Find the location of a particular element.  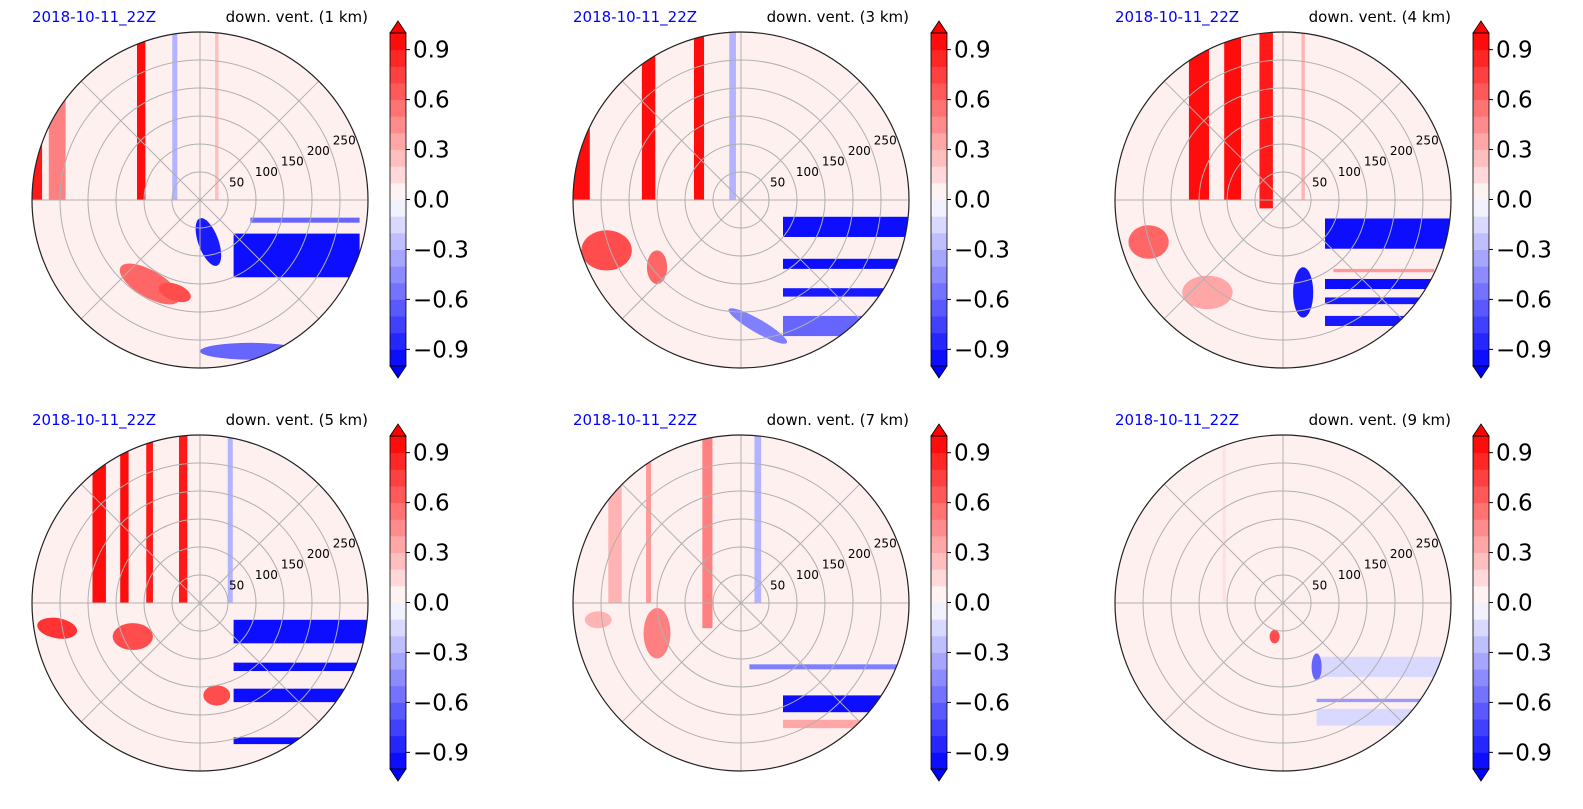

radial-tick-label: 150 is located at coordinates (833, 565).